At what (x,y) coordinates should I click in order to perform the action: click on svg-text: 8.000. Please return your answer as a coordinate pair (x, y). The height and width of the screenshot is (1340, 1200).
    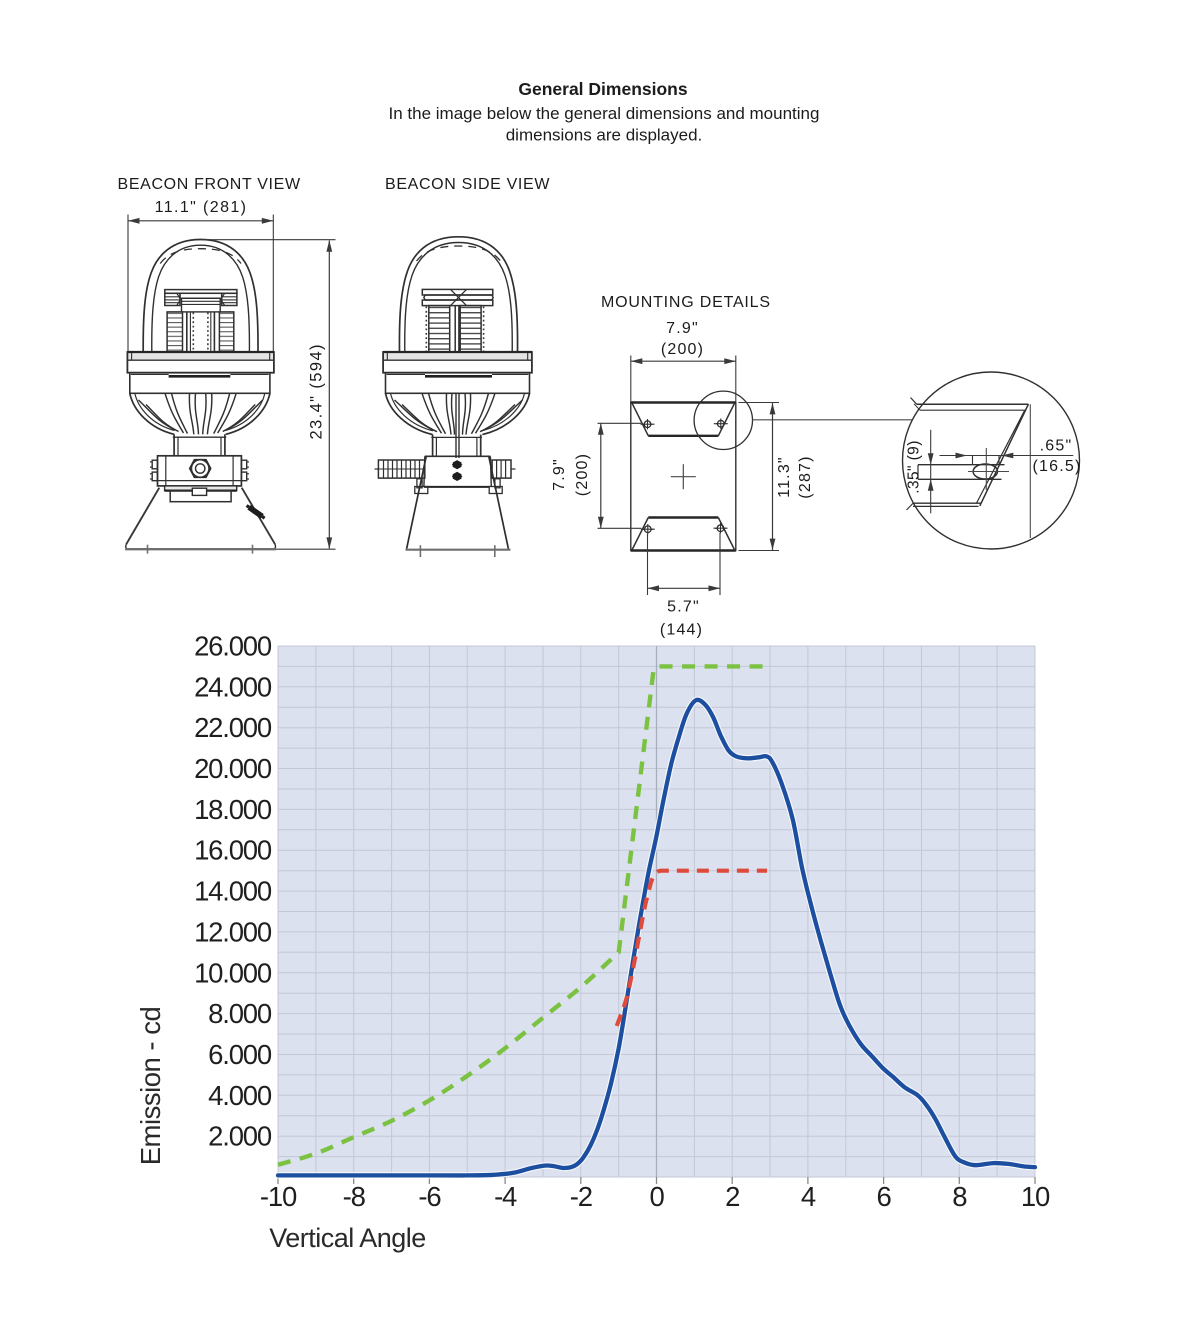
    Looking at the image, I should click on (240, 1013).